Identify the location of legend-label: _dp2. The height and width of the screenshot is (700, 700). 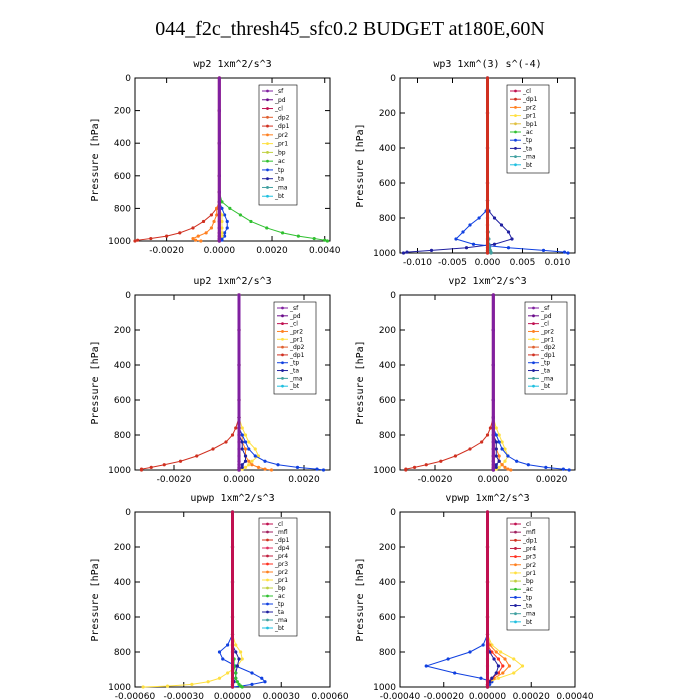
(297, 347).